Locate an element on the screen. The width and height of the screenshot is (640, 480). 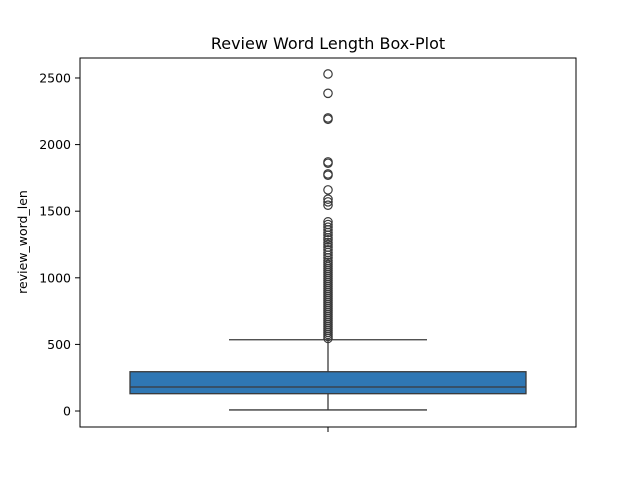
chart-title: Review Word Length Box-Plot is located at coordinates (328, 43).